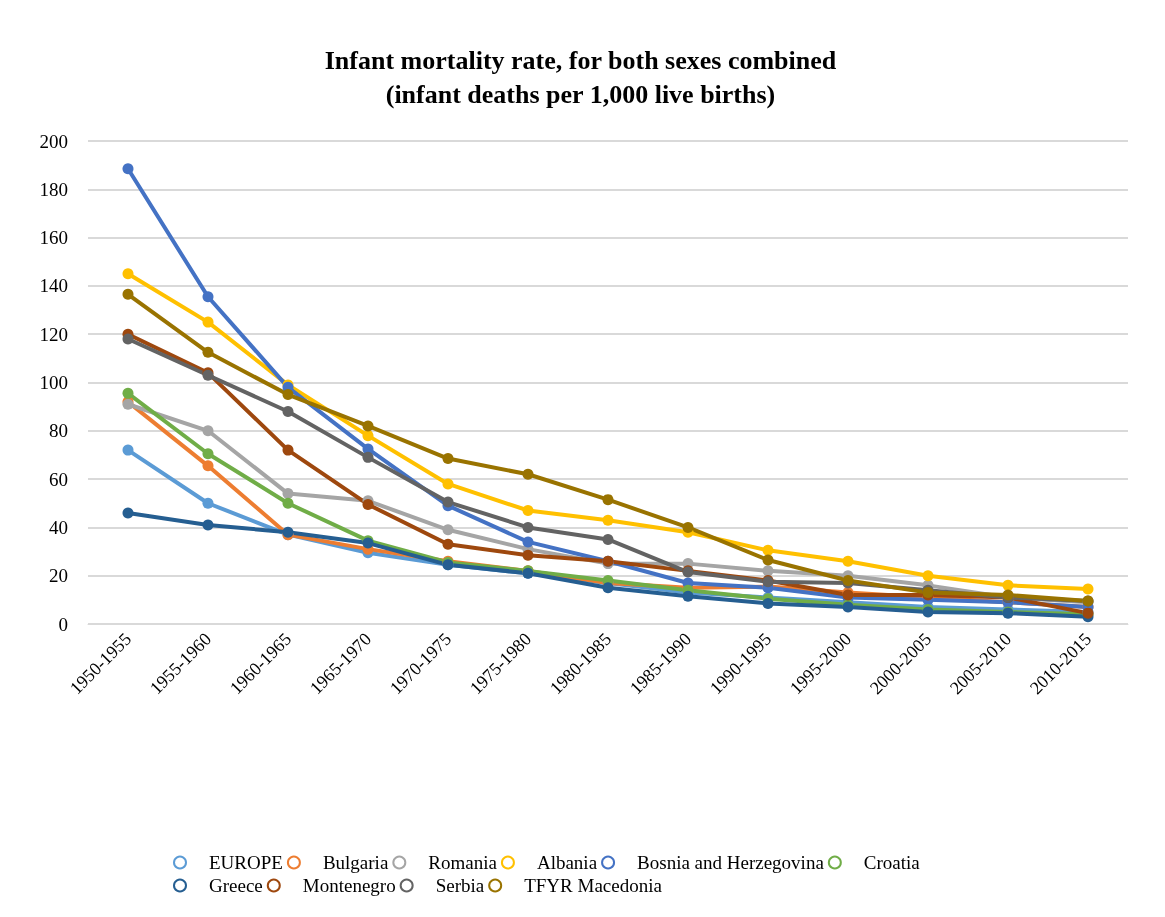 The image size is (1165, 917). Describe the element at coordinates (53, 141) in the screenshot. I see `y-tick-label: 200` at that location.